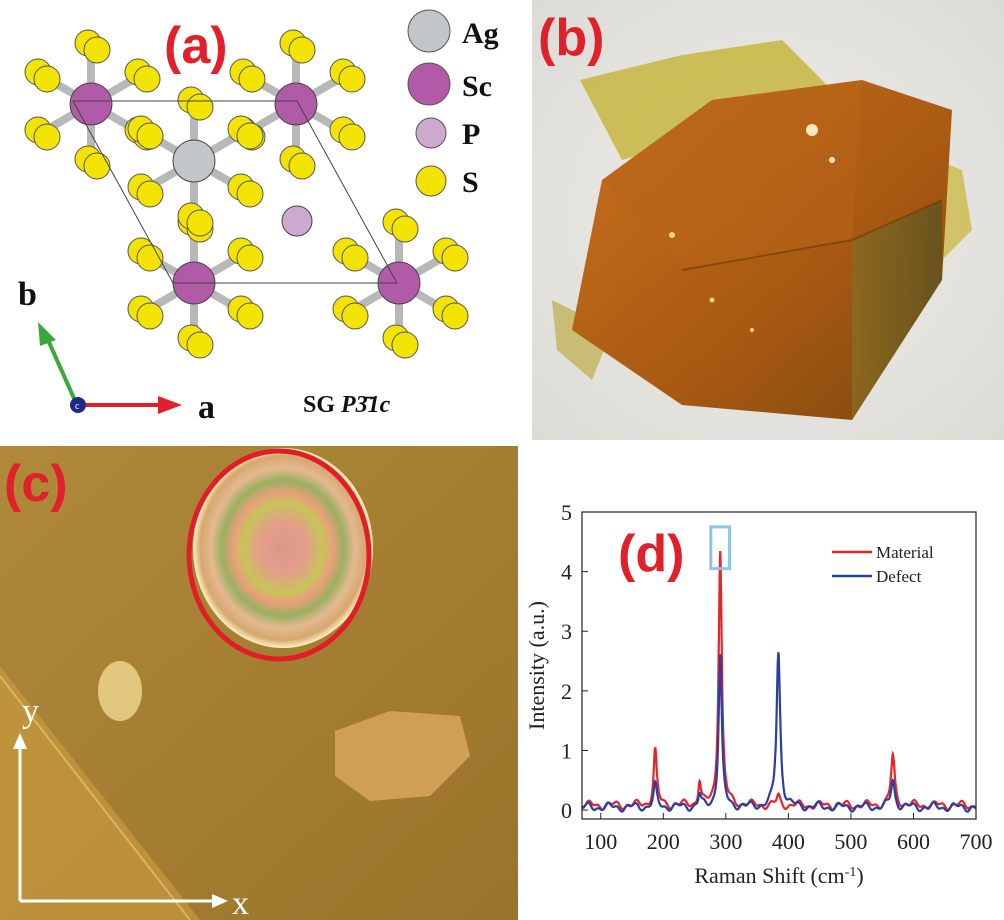  I want to click on y-tick-label: 4, so click(566, 572).